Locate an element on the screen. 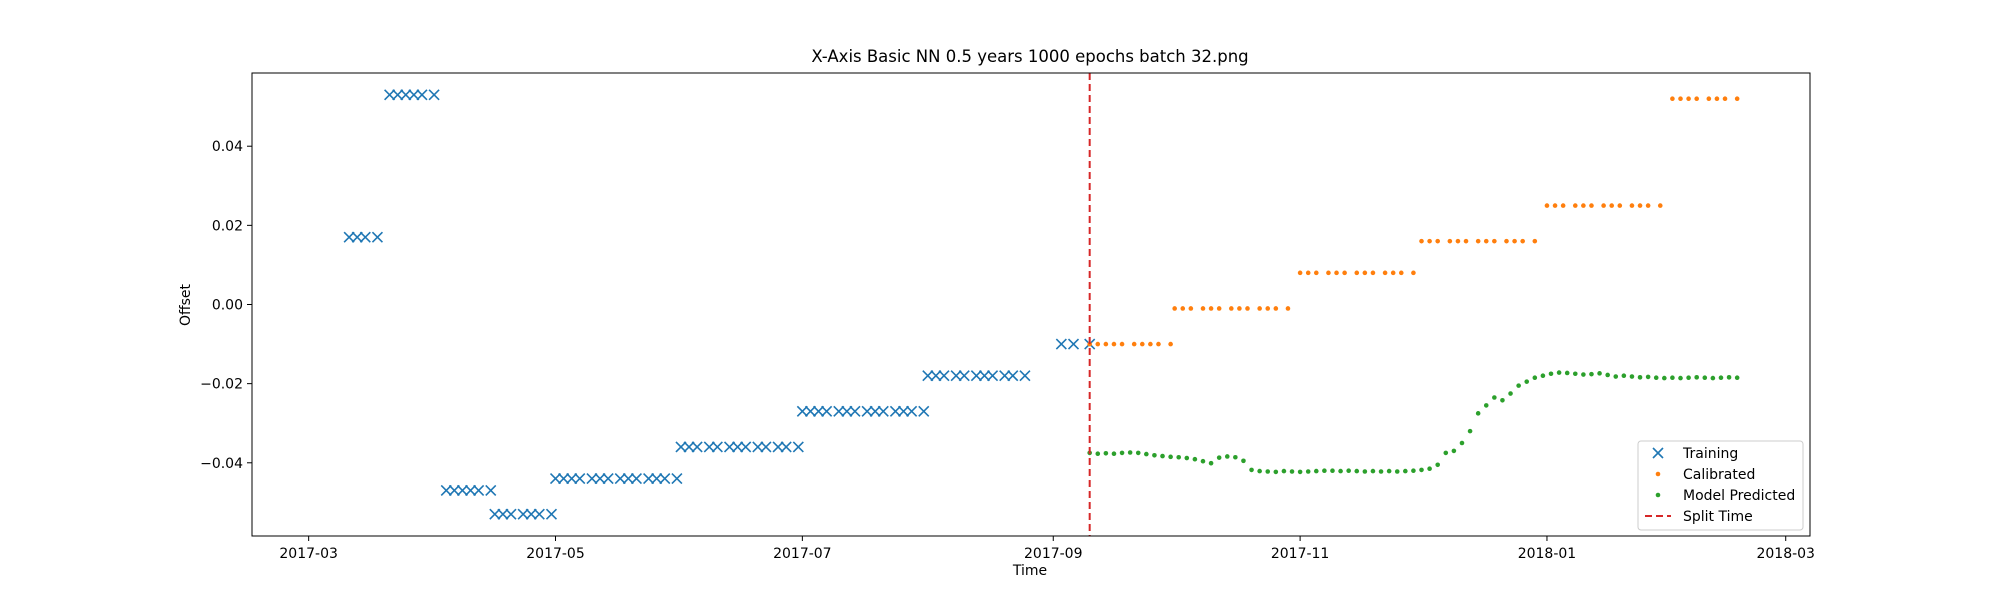  y-tick-label: −0.04 is located at coordinates (221, 464).